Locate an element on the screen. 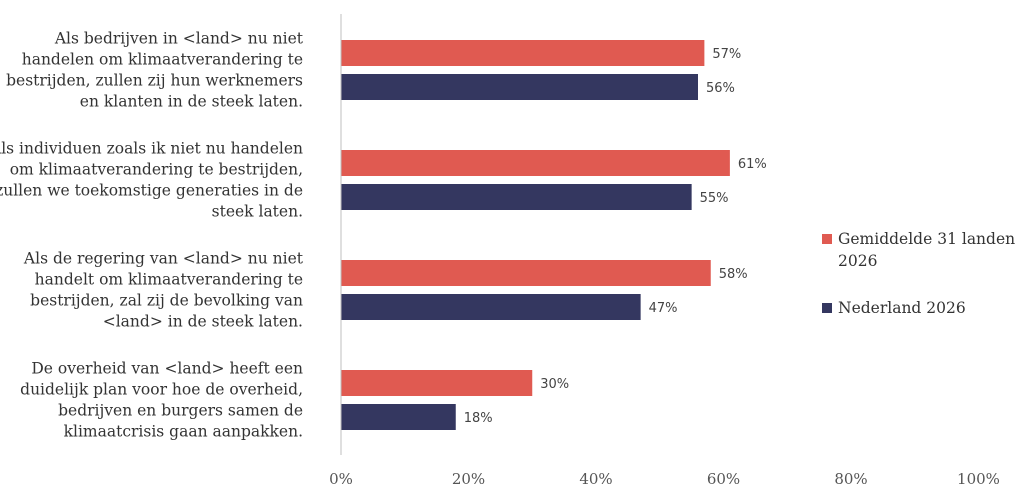 The height and width of the screenshot is (497, 1030). x-tick-labels: 0% 20% 40% 60% 80% 100% is located at coordinates (664, 479).